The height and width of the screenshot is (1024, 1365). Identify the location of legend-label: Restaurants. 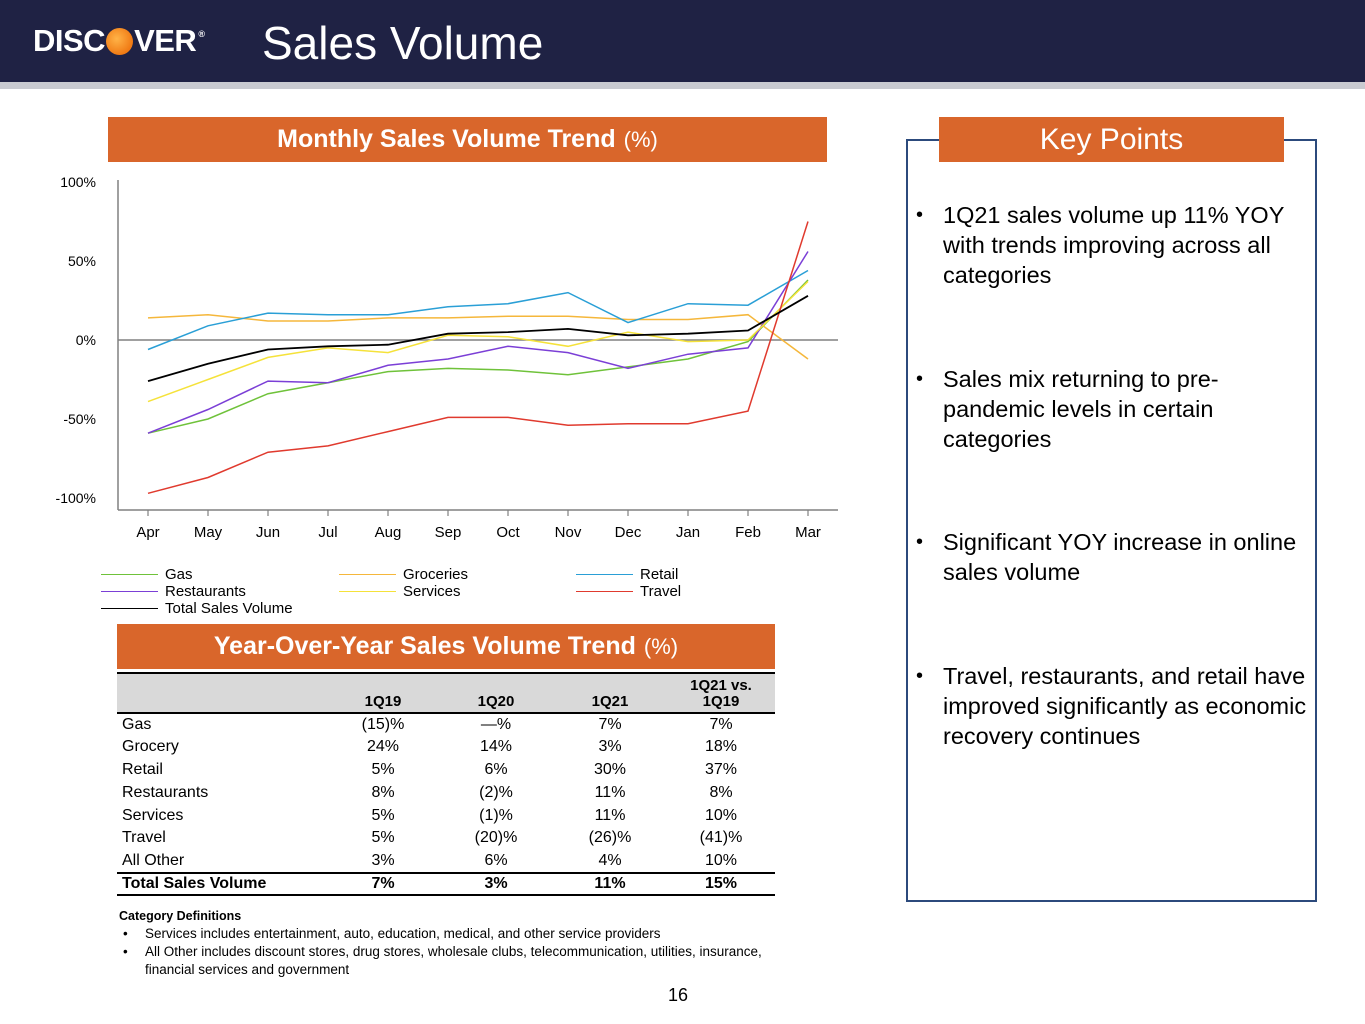
(205, 591).